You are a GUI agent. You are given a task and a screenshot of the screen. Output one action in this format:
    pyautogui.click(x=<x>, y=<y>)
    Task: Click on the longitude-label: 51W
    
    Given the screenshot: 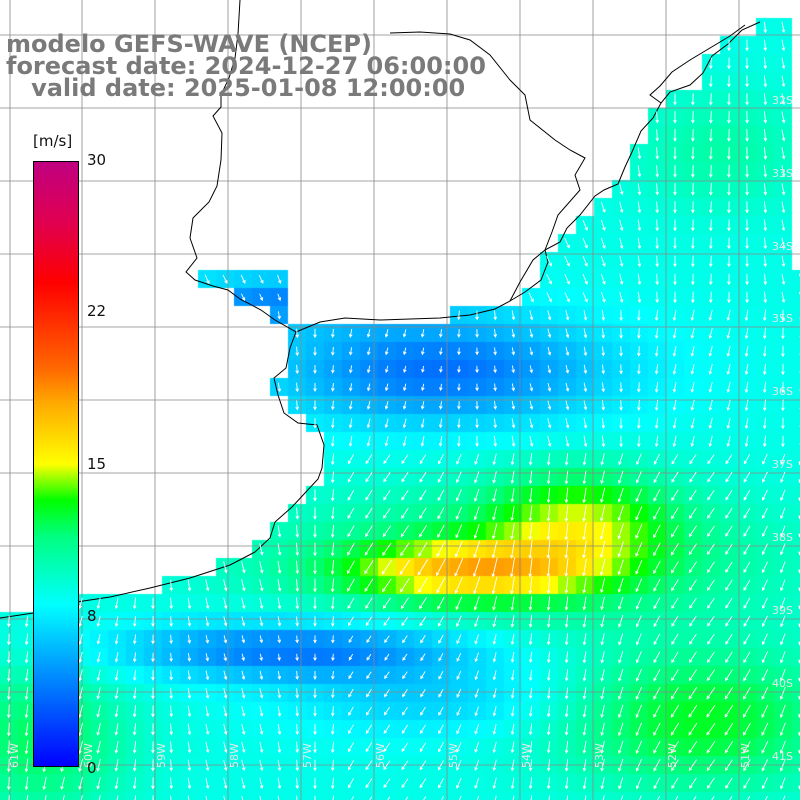 What is the action you would take?
    pyautogui.click(x=745, y=755)
    